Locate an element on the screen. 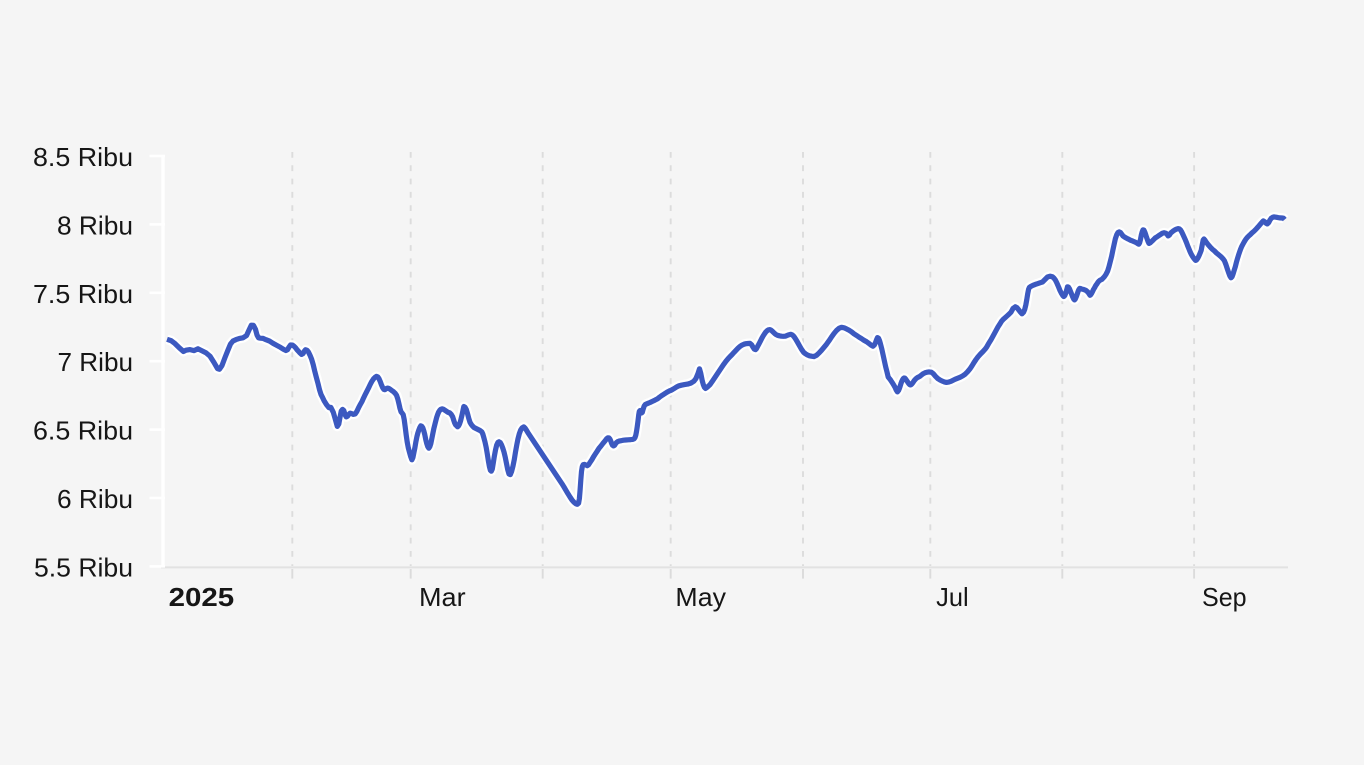  svg-text: 6 Ribu is located at coordinates (95, 499).